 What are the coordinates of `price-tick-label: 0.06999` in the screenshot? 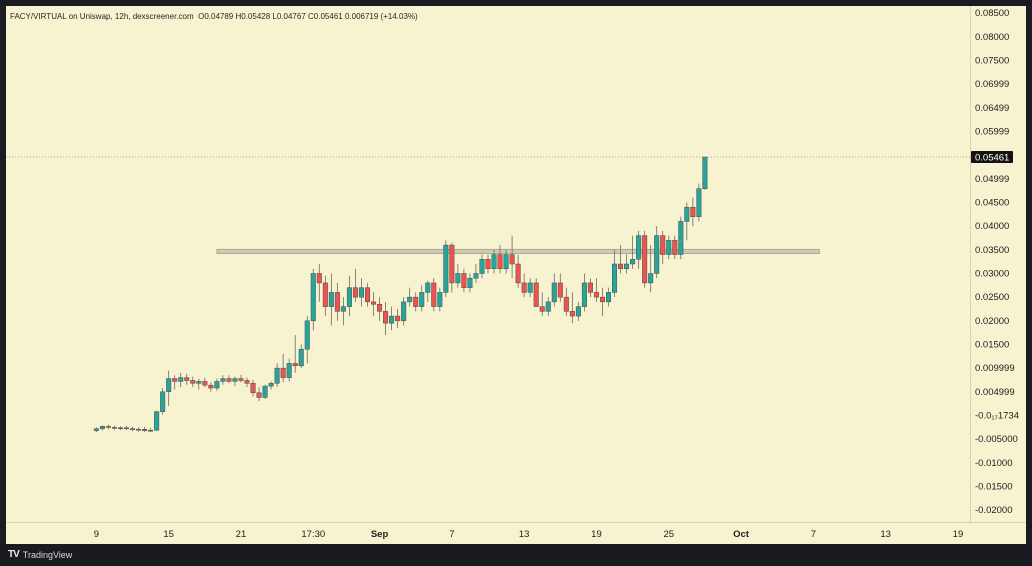 It's located at (992, 84).